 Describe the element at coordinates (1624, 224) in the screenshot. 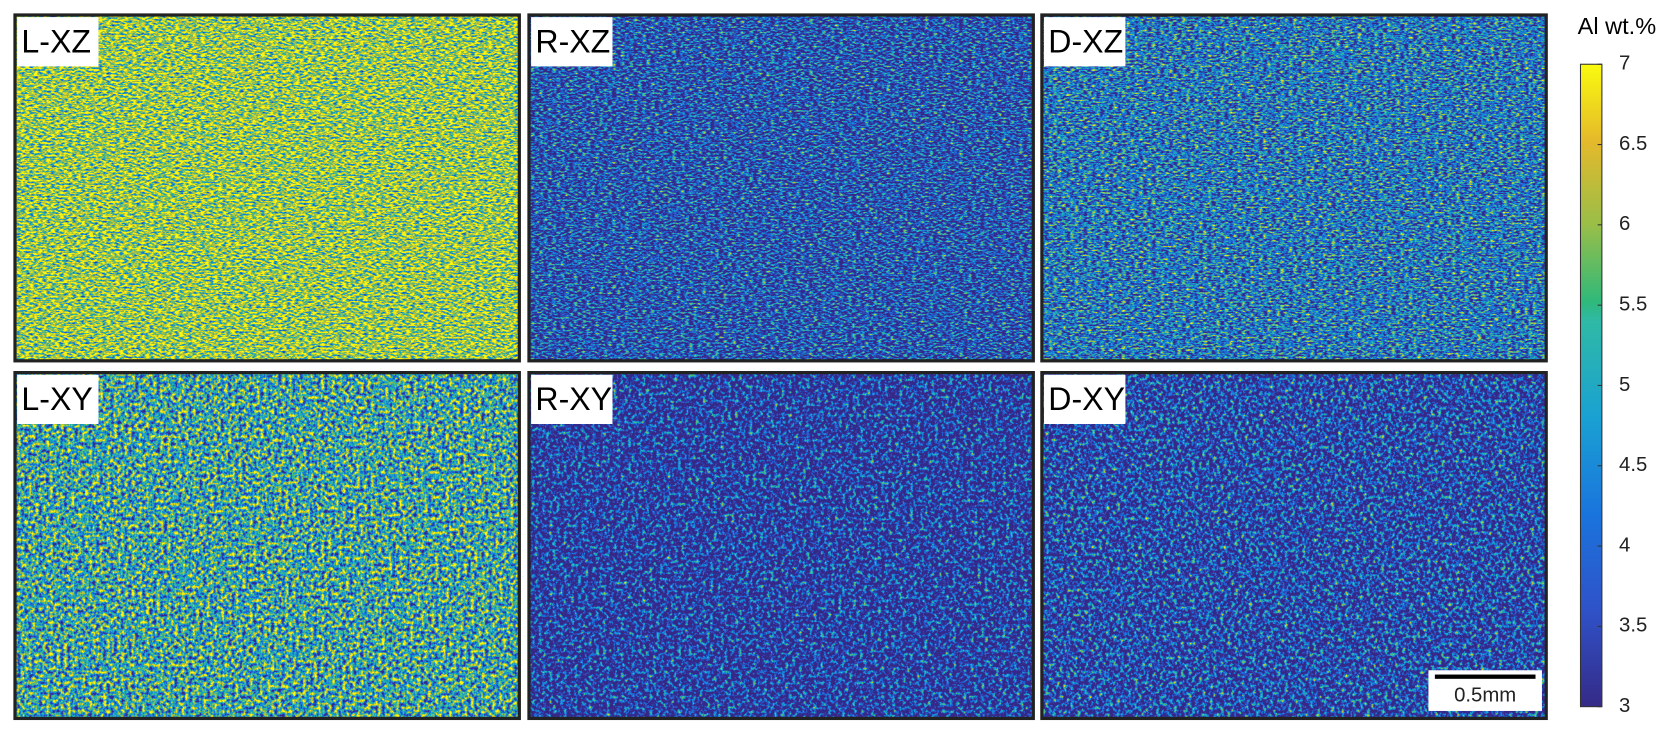

I see `colorbar-tick-label: 6` at that location.